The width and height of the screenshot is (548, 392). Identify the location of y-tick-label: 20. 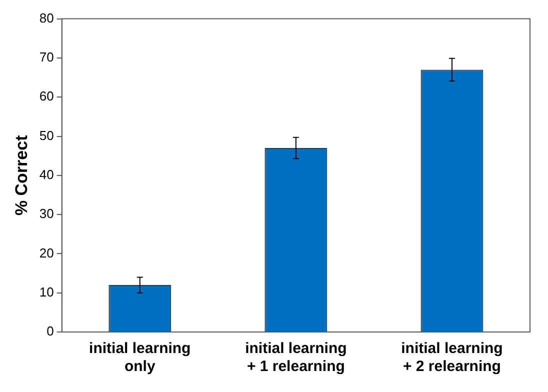
(46, 252).